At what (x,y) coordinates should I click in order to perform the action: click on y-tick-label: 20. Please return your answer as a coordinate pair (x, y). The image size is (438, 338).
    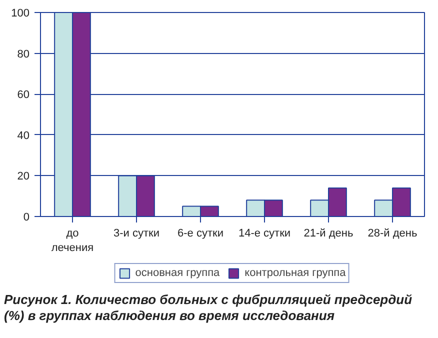
    Looking at the image, I should click on (23, 176).